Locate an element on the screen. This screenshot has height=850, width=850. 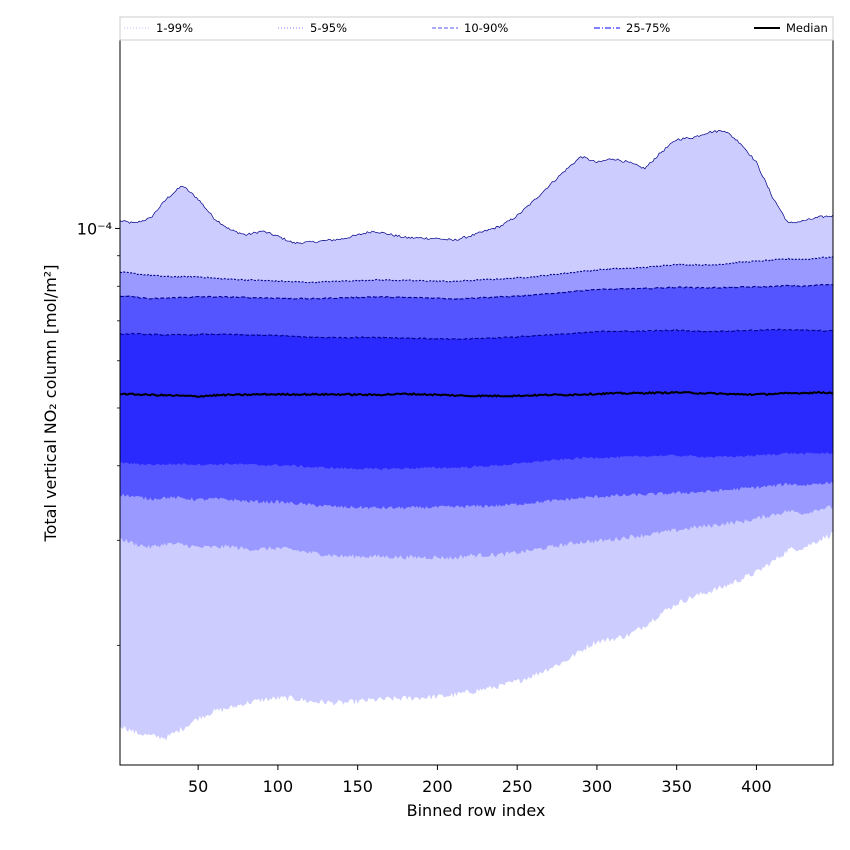
legend: 1-99% 5-95% 10-90% 25-75% Median is located at coordinates (476, 28).